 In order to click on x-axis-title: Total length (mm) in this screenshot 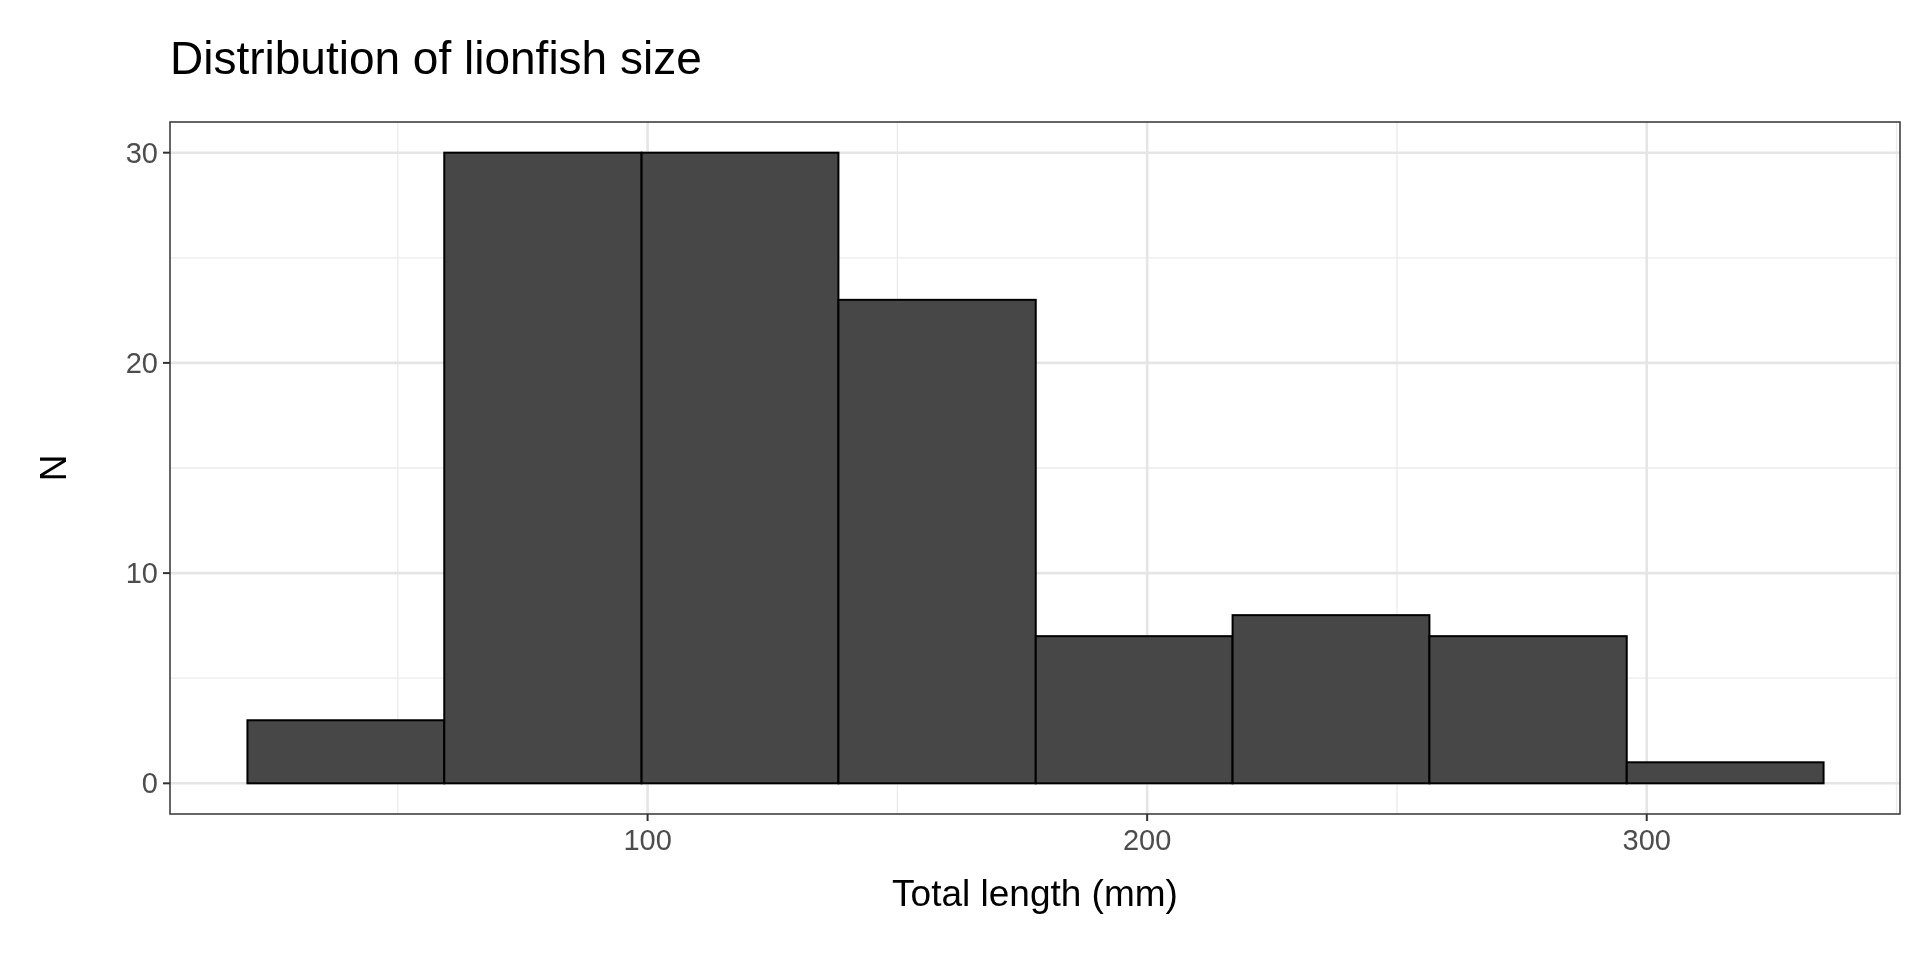, I will do `click(1035, 893)`.